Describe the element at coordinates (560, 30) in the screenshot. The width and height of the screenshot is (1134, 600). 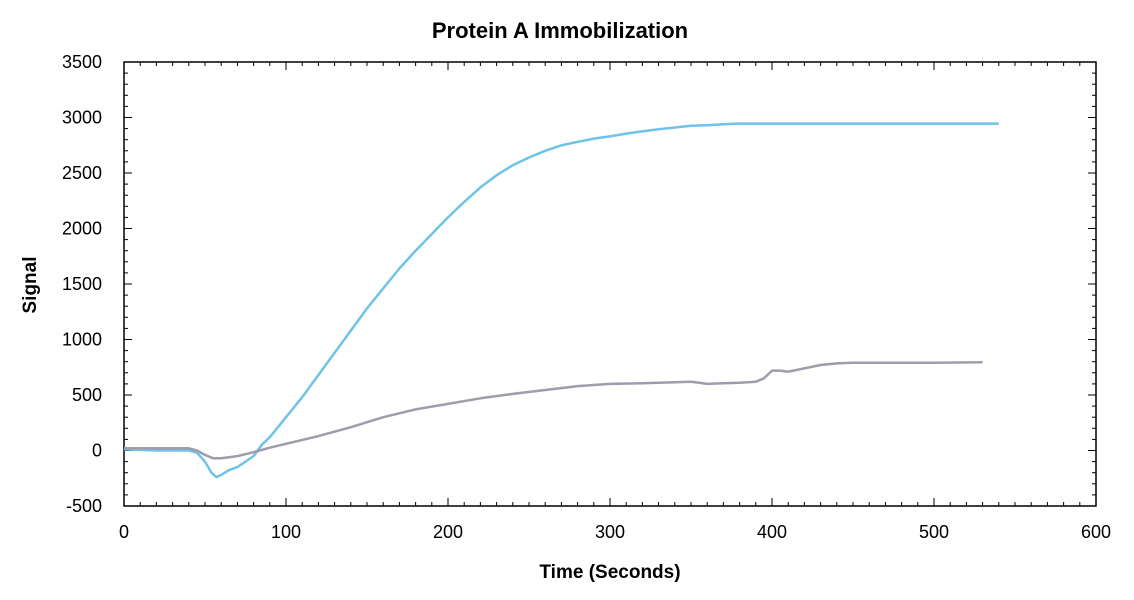
I see `chart-title: Protein A Immobilization` at that location.